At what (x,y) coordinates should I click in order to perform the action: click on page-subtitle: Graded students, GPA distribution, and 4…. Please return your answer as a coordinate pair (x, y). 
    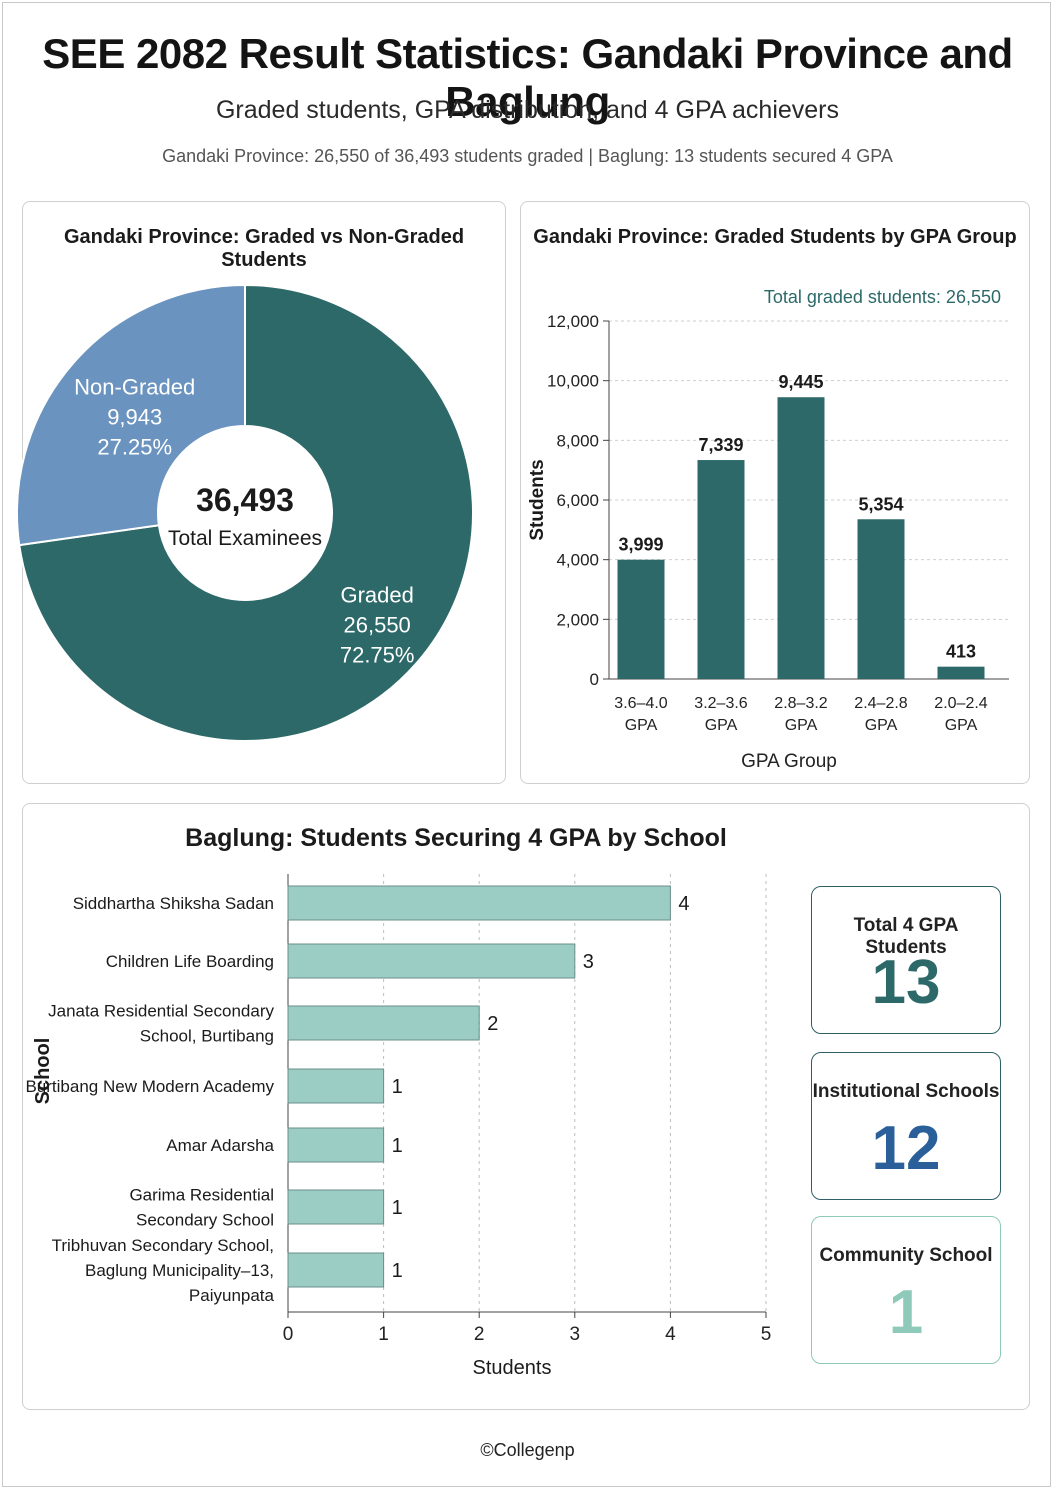
    Looking at the image, I should click on (527, 110).